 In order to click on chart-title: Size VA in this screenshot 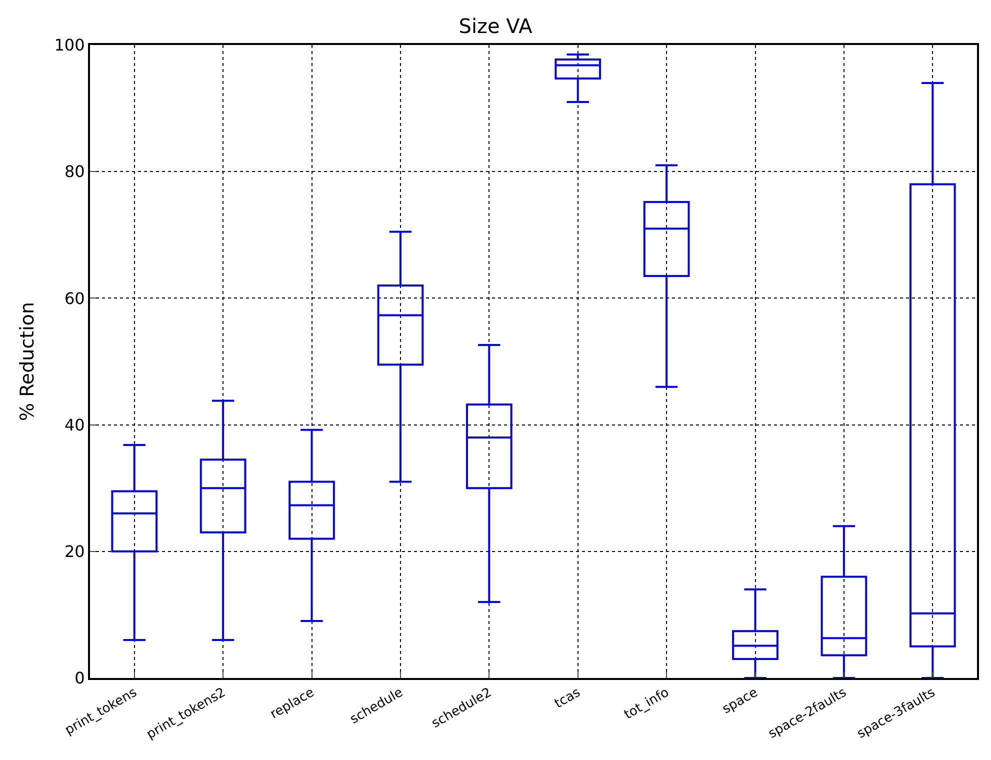, I will do `click(495, 26)`.